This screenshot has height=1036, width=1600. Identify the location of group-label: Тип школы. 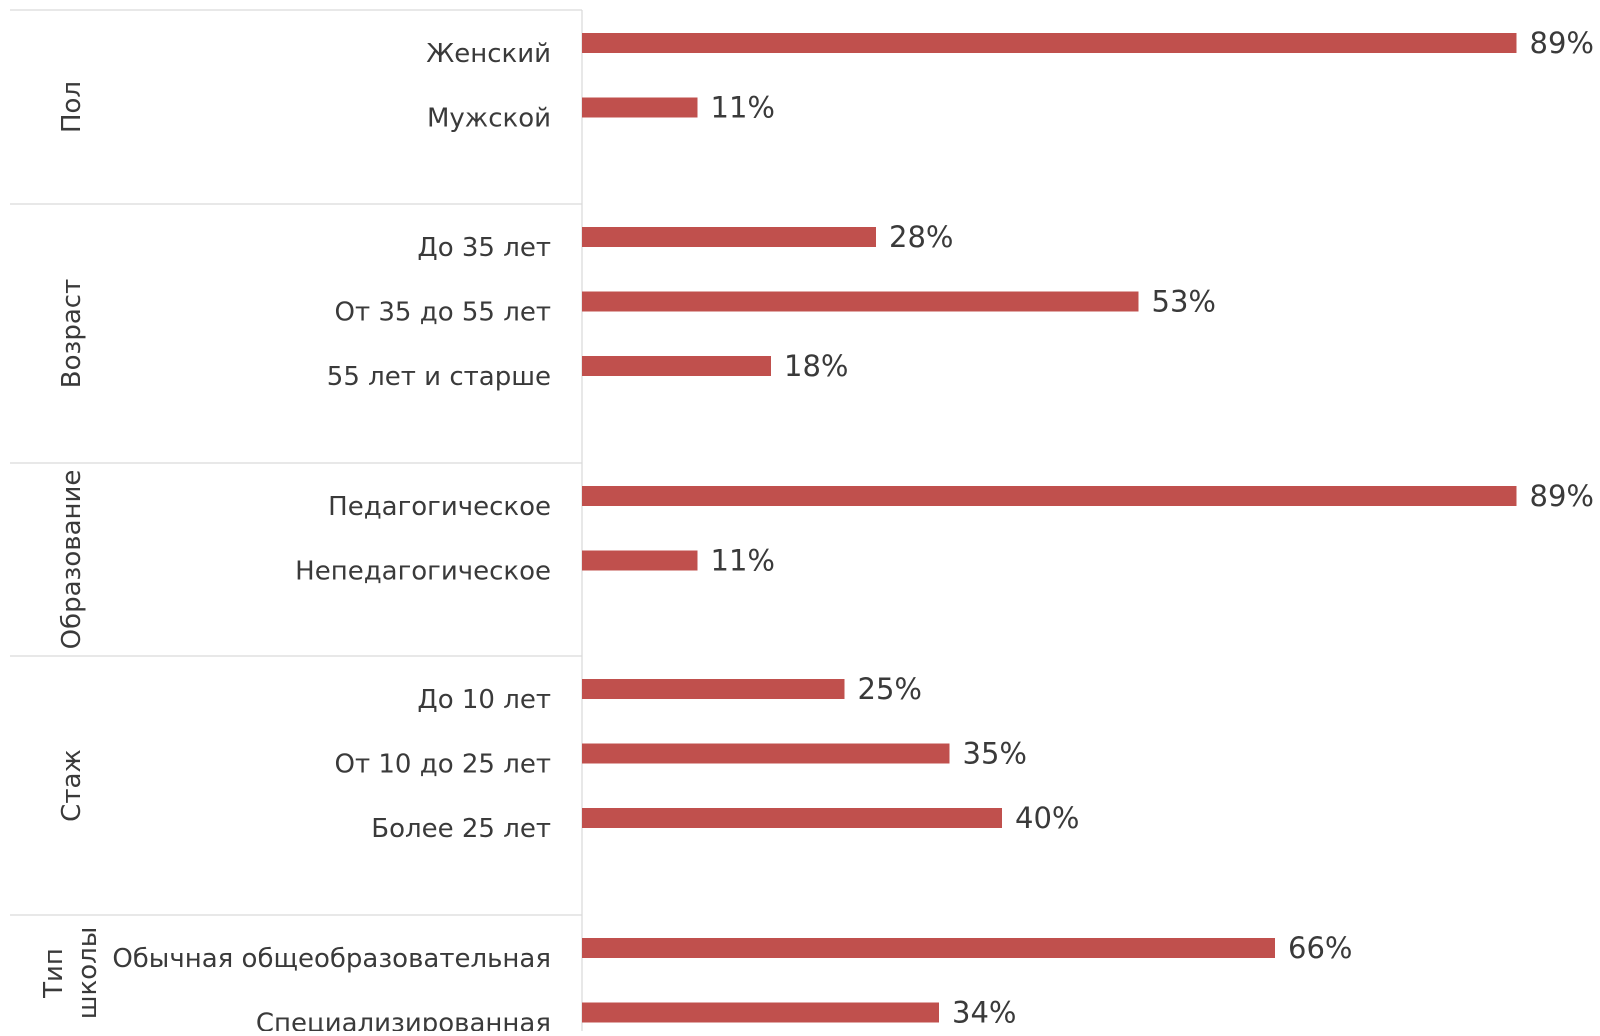
(71, 973).